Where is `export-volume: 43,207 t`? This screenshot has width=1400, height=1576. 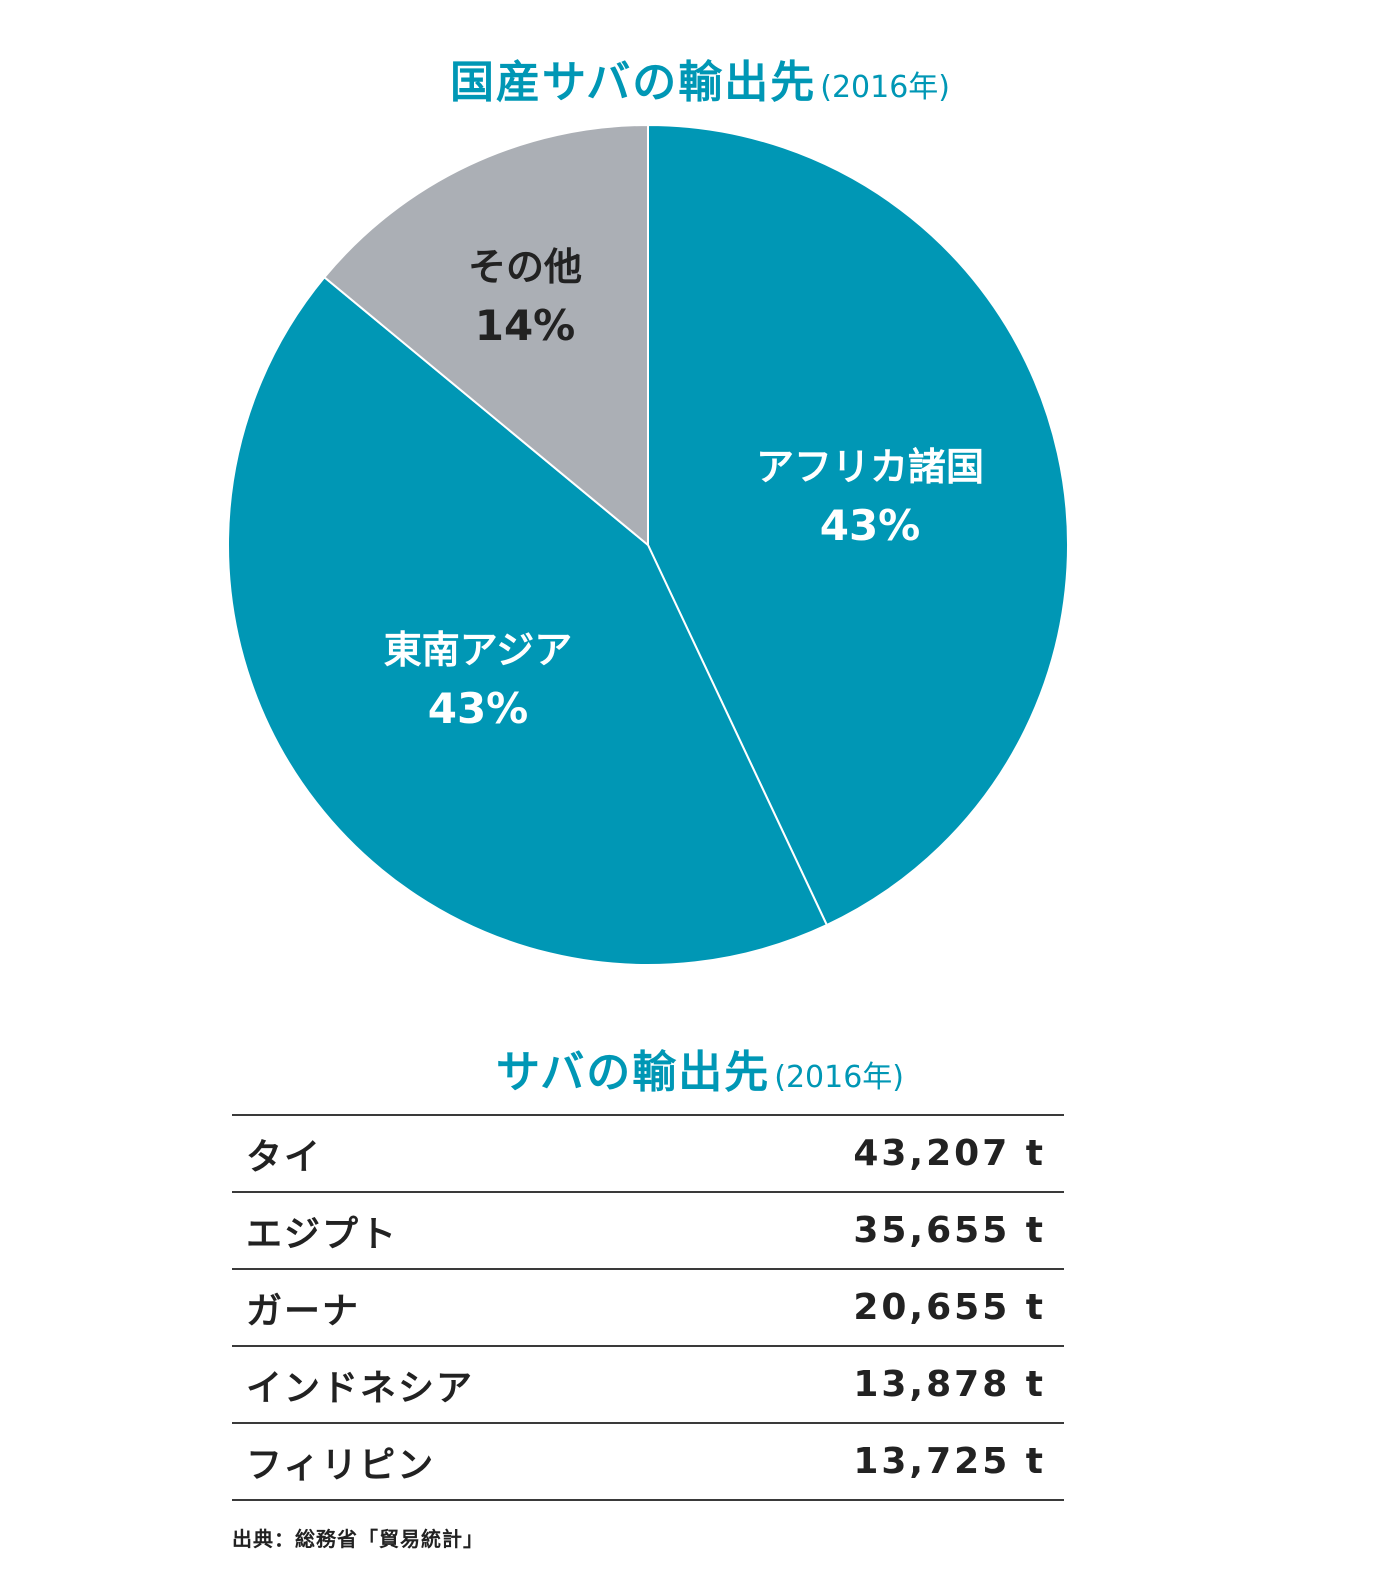
export-volume: 43,207 t is located at coordinates (949, 1153).